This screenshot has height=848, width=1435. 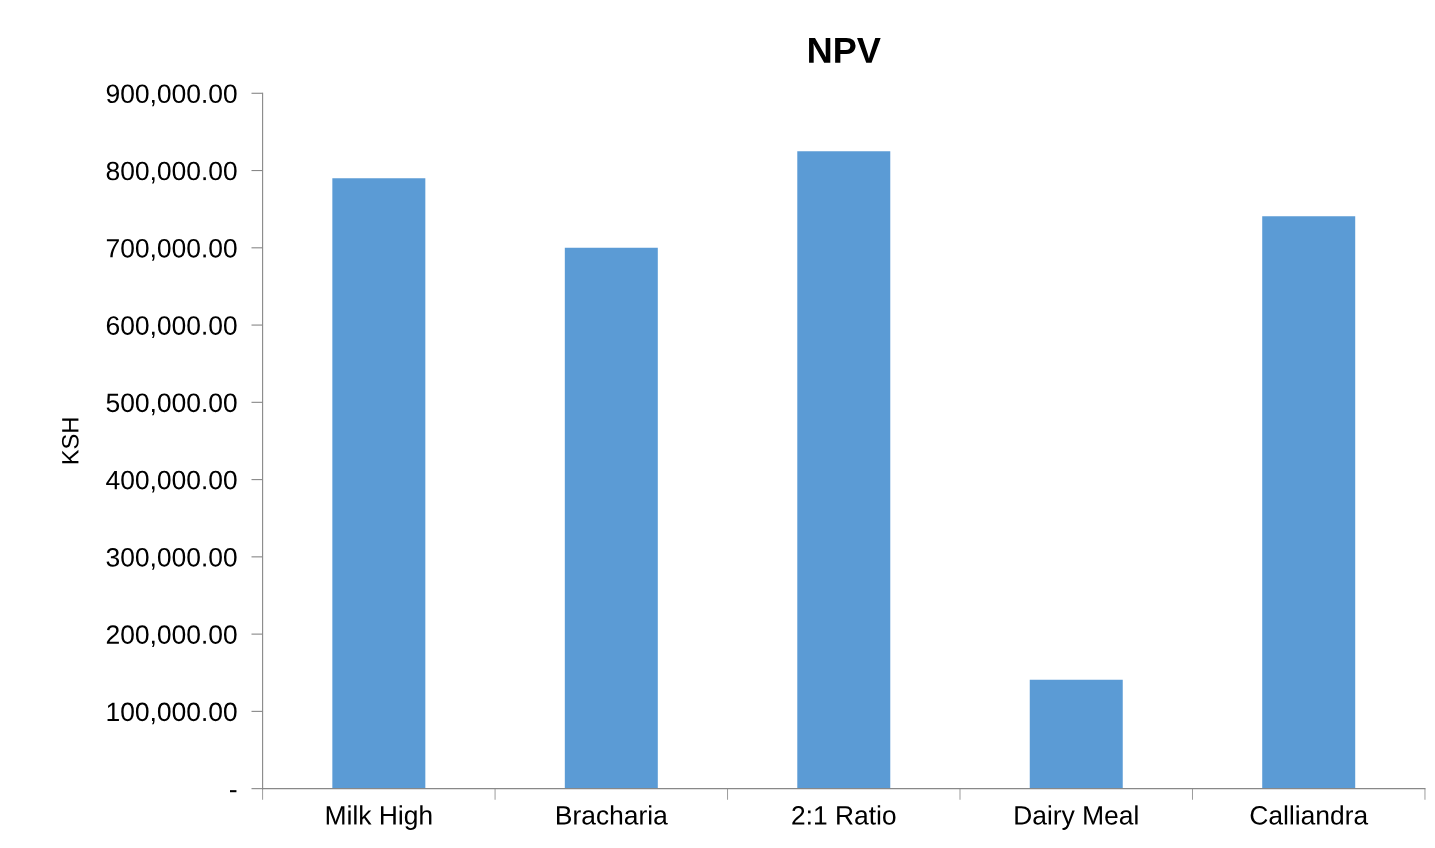 What do you see at coordinates (1309, 815) in the screenshot?
I see `x-tick-label: Calliandra` at bounding box center [1309, 815].